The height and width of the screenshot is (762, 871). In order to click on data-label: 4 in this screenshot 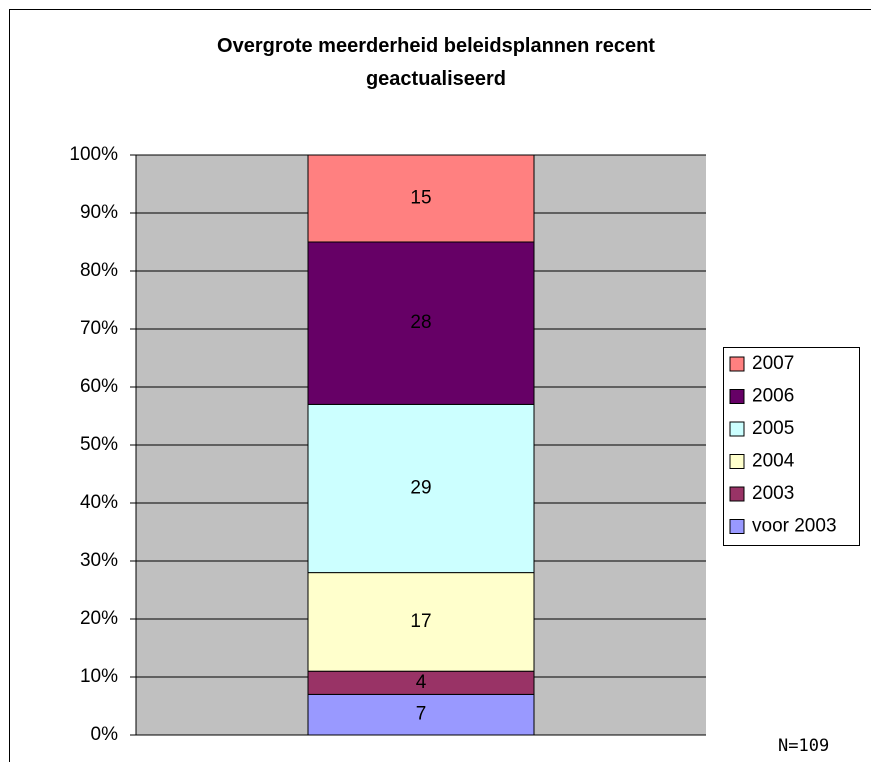, I will do `click(421, 682)`.